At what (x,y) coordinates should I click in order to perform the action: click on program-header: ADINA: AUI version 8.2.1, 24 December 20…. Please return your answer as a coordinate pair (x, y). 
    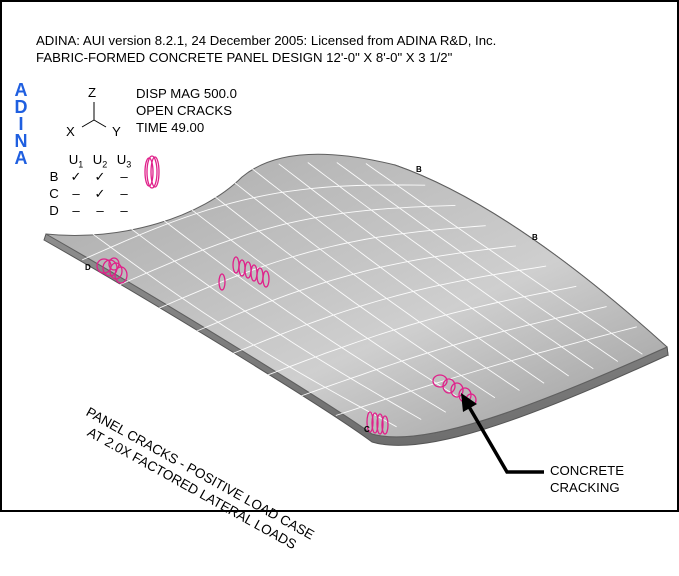
    Looking at the image, I should click on (266, 40).